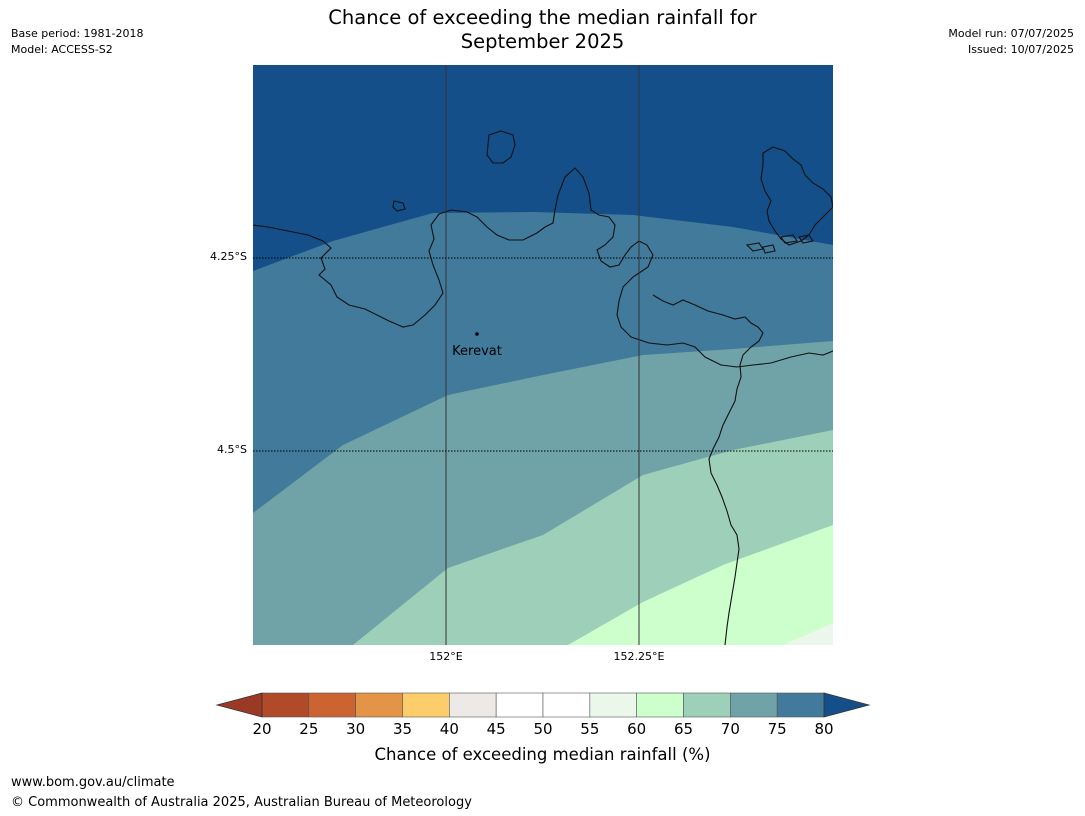  I want to click on colorbar-title: Chance of exceeding median rainfall (%), so click(542, 754).